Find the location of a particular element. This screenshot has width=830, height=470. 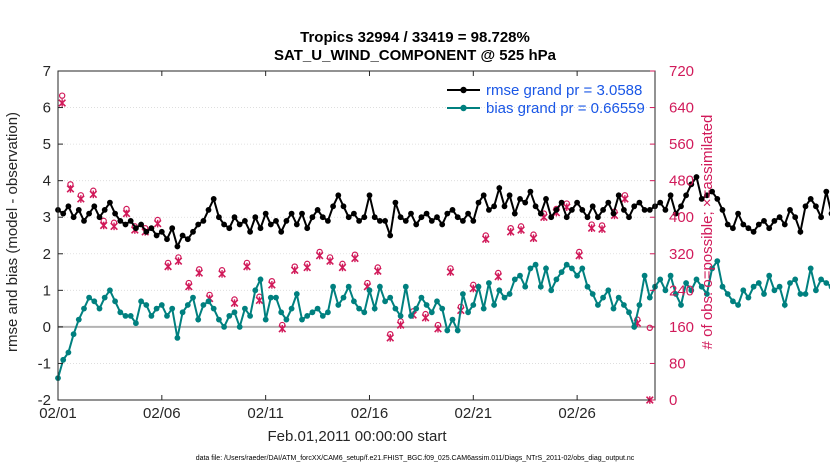

y-left-tick-label: 4 is located at coordinates (47, 181).